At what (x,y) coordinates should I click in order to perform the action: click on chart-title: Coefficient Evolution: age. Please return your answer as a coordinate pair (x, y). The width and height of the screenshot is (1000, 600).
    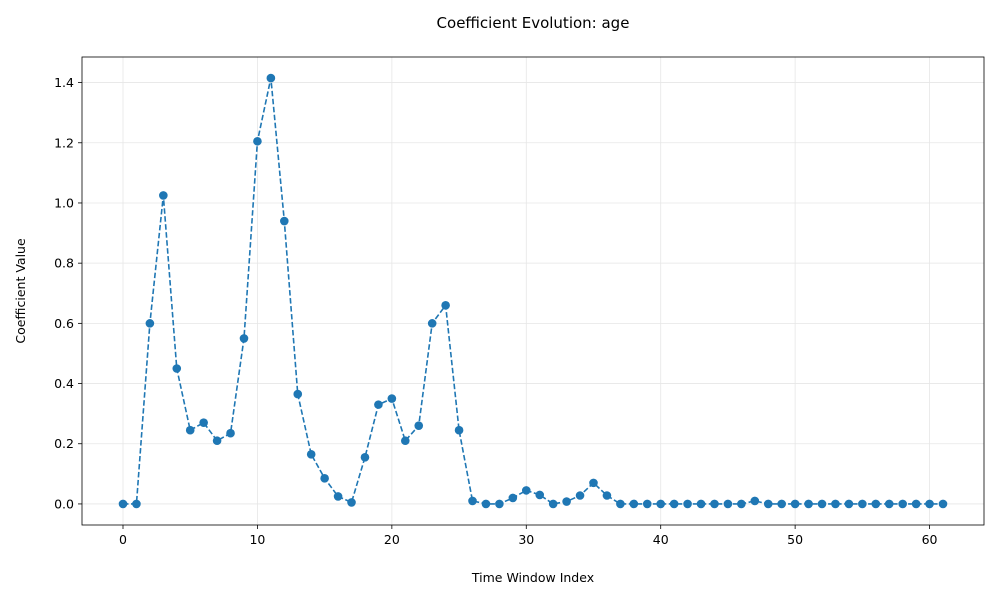
    Looking at the image, I should click on (533, 23).